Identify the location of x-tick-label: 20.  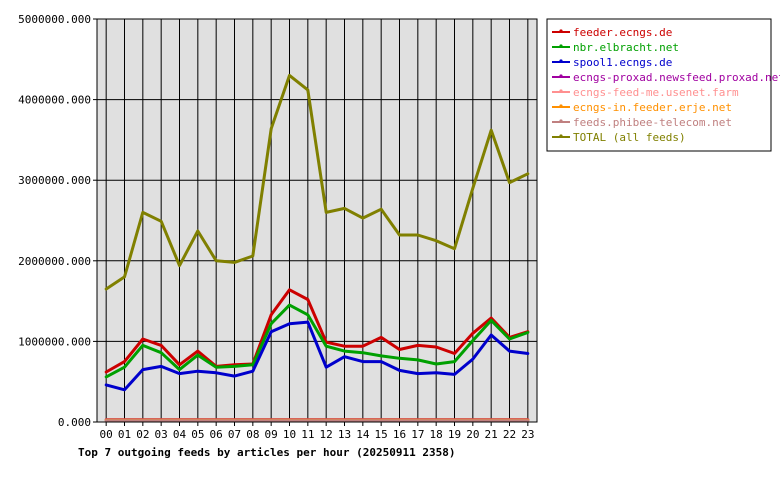
(472, 434).